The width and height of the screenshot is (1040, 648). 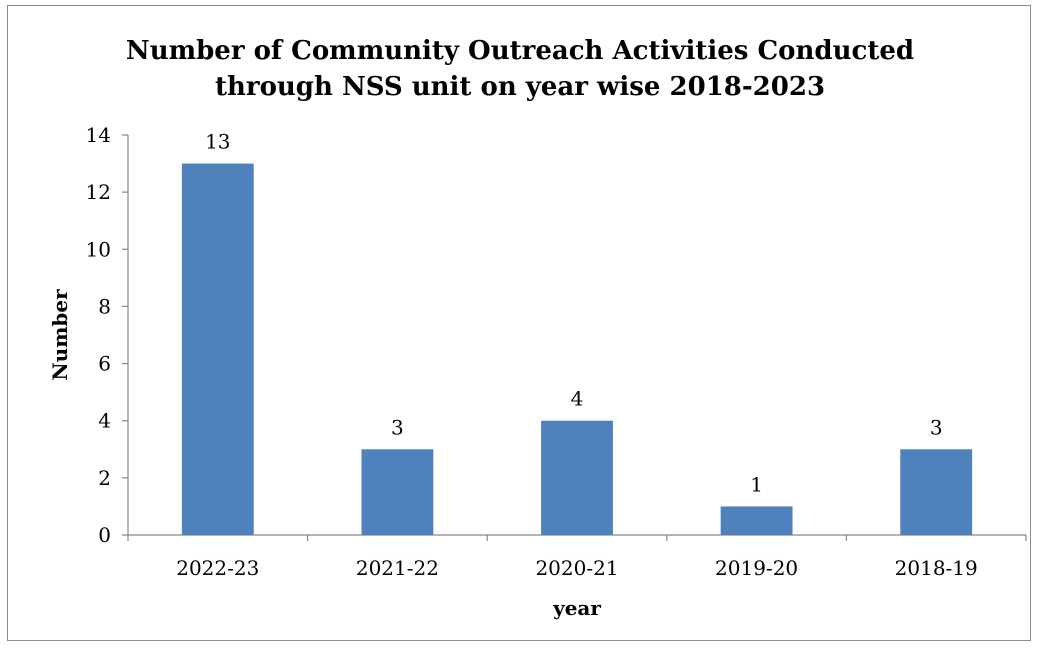 I want to click on y-tick-label: 12, so click(x=98, y=192).